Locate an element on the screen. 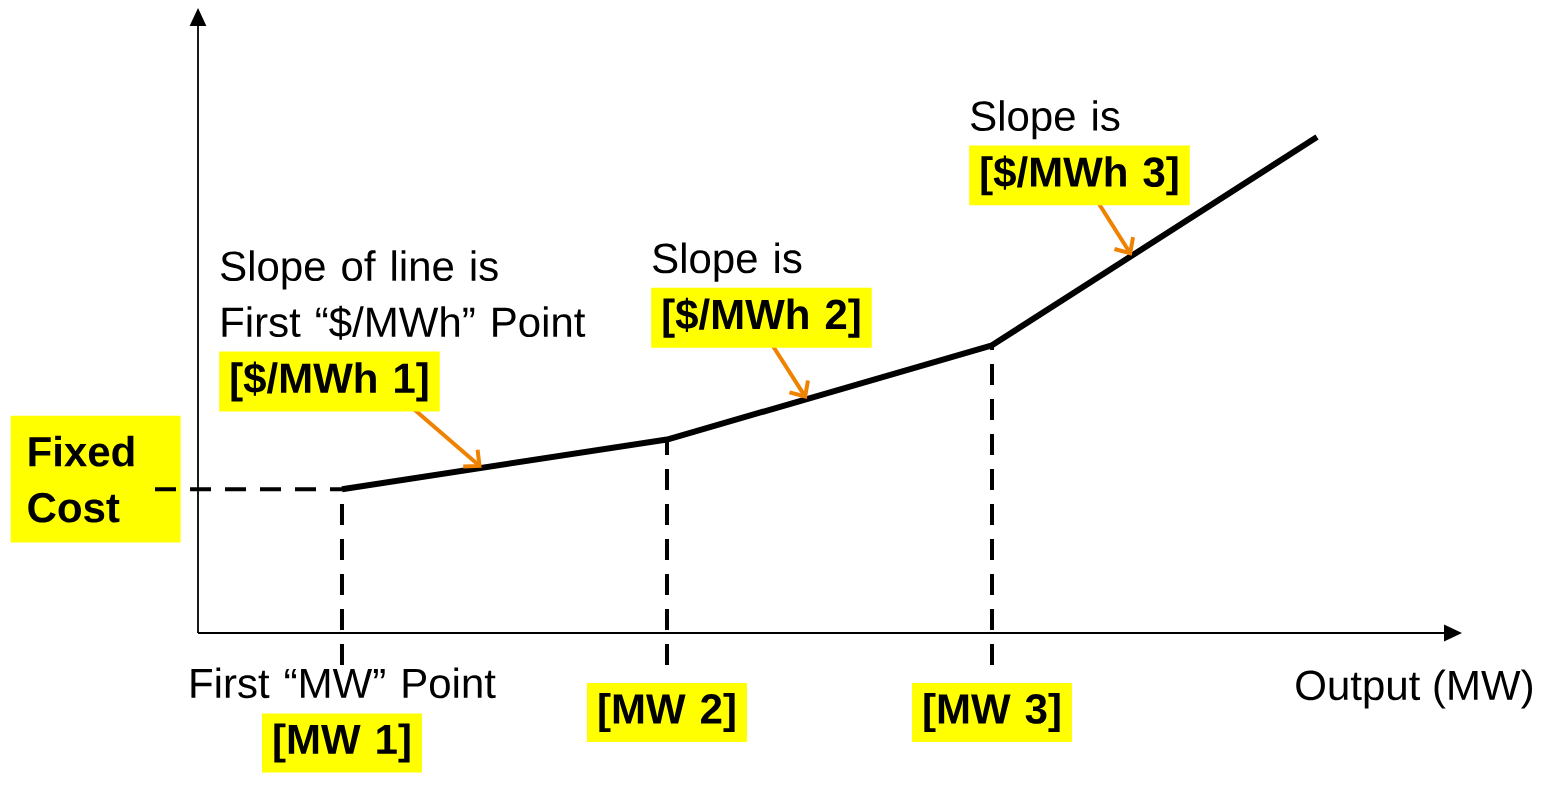  ref-line-label: Fixed Cost is located at coordinates (81, 479).